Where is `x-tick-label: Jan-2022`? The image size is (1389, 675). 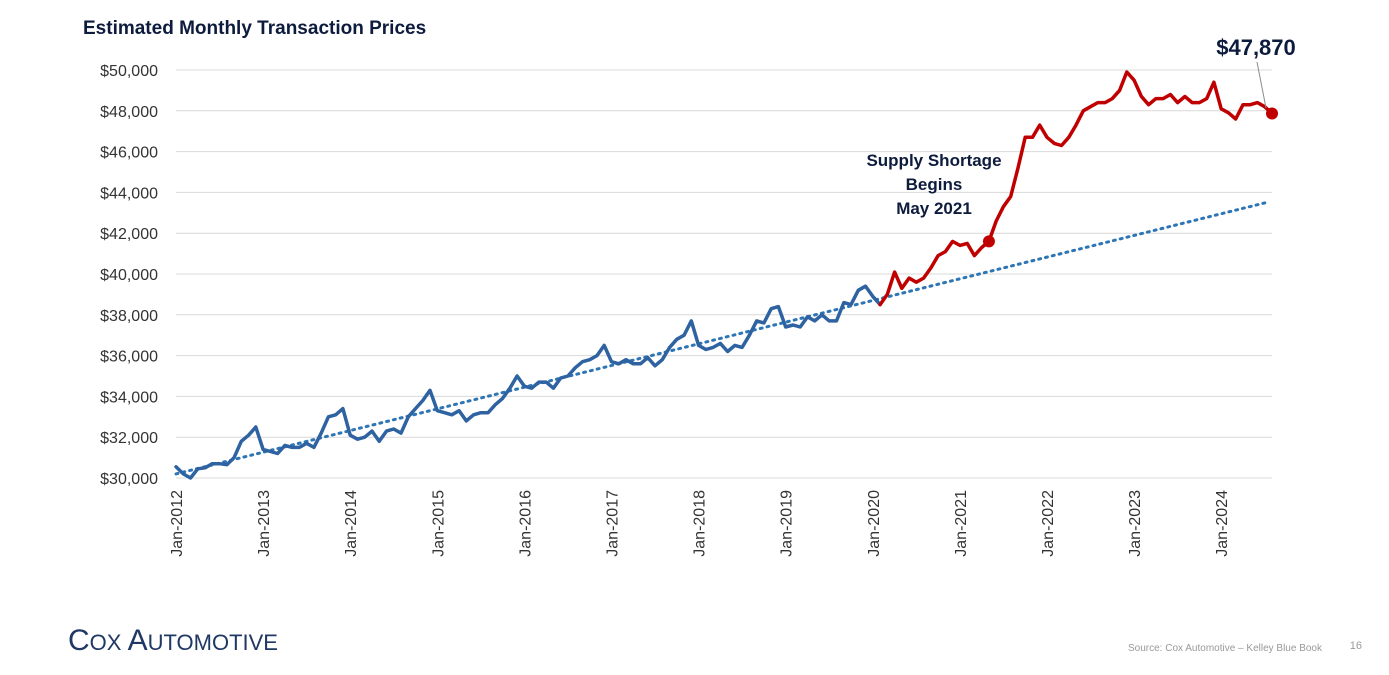
x-tick-label: Jan-2022 is located at coordinates (1048, 523).